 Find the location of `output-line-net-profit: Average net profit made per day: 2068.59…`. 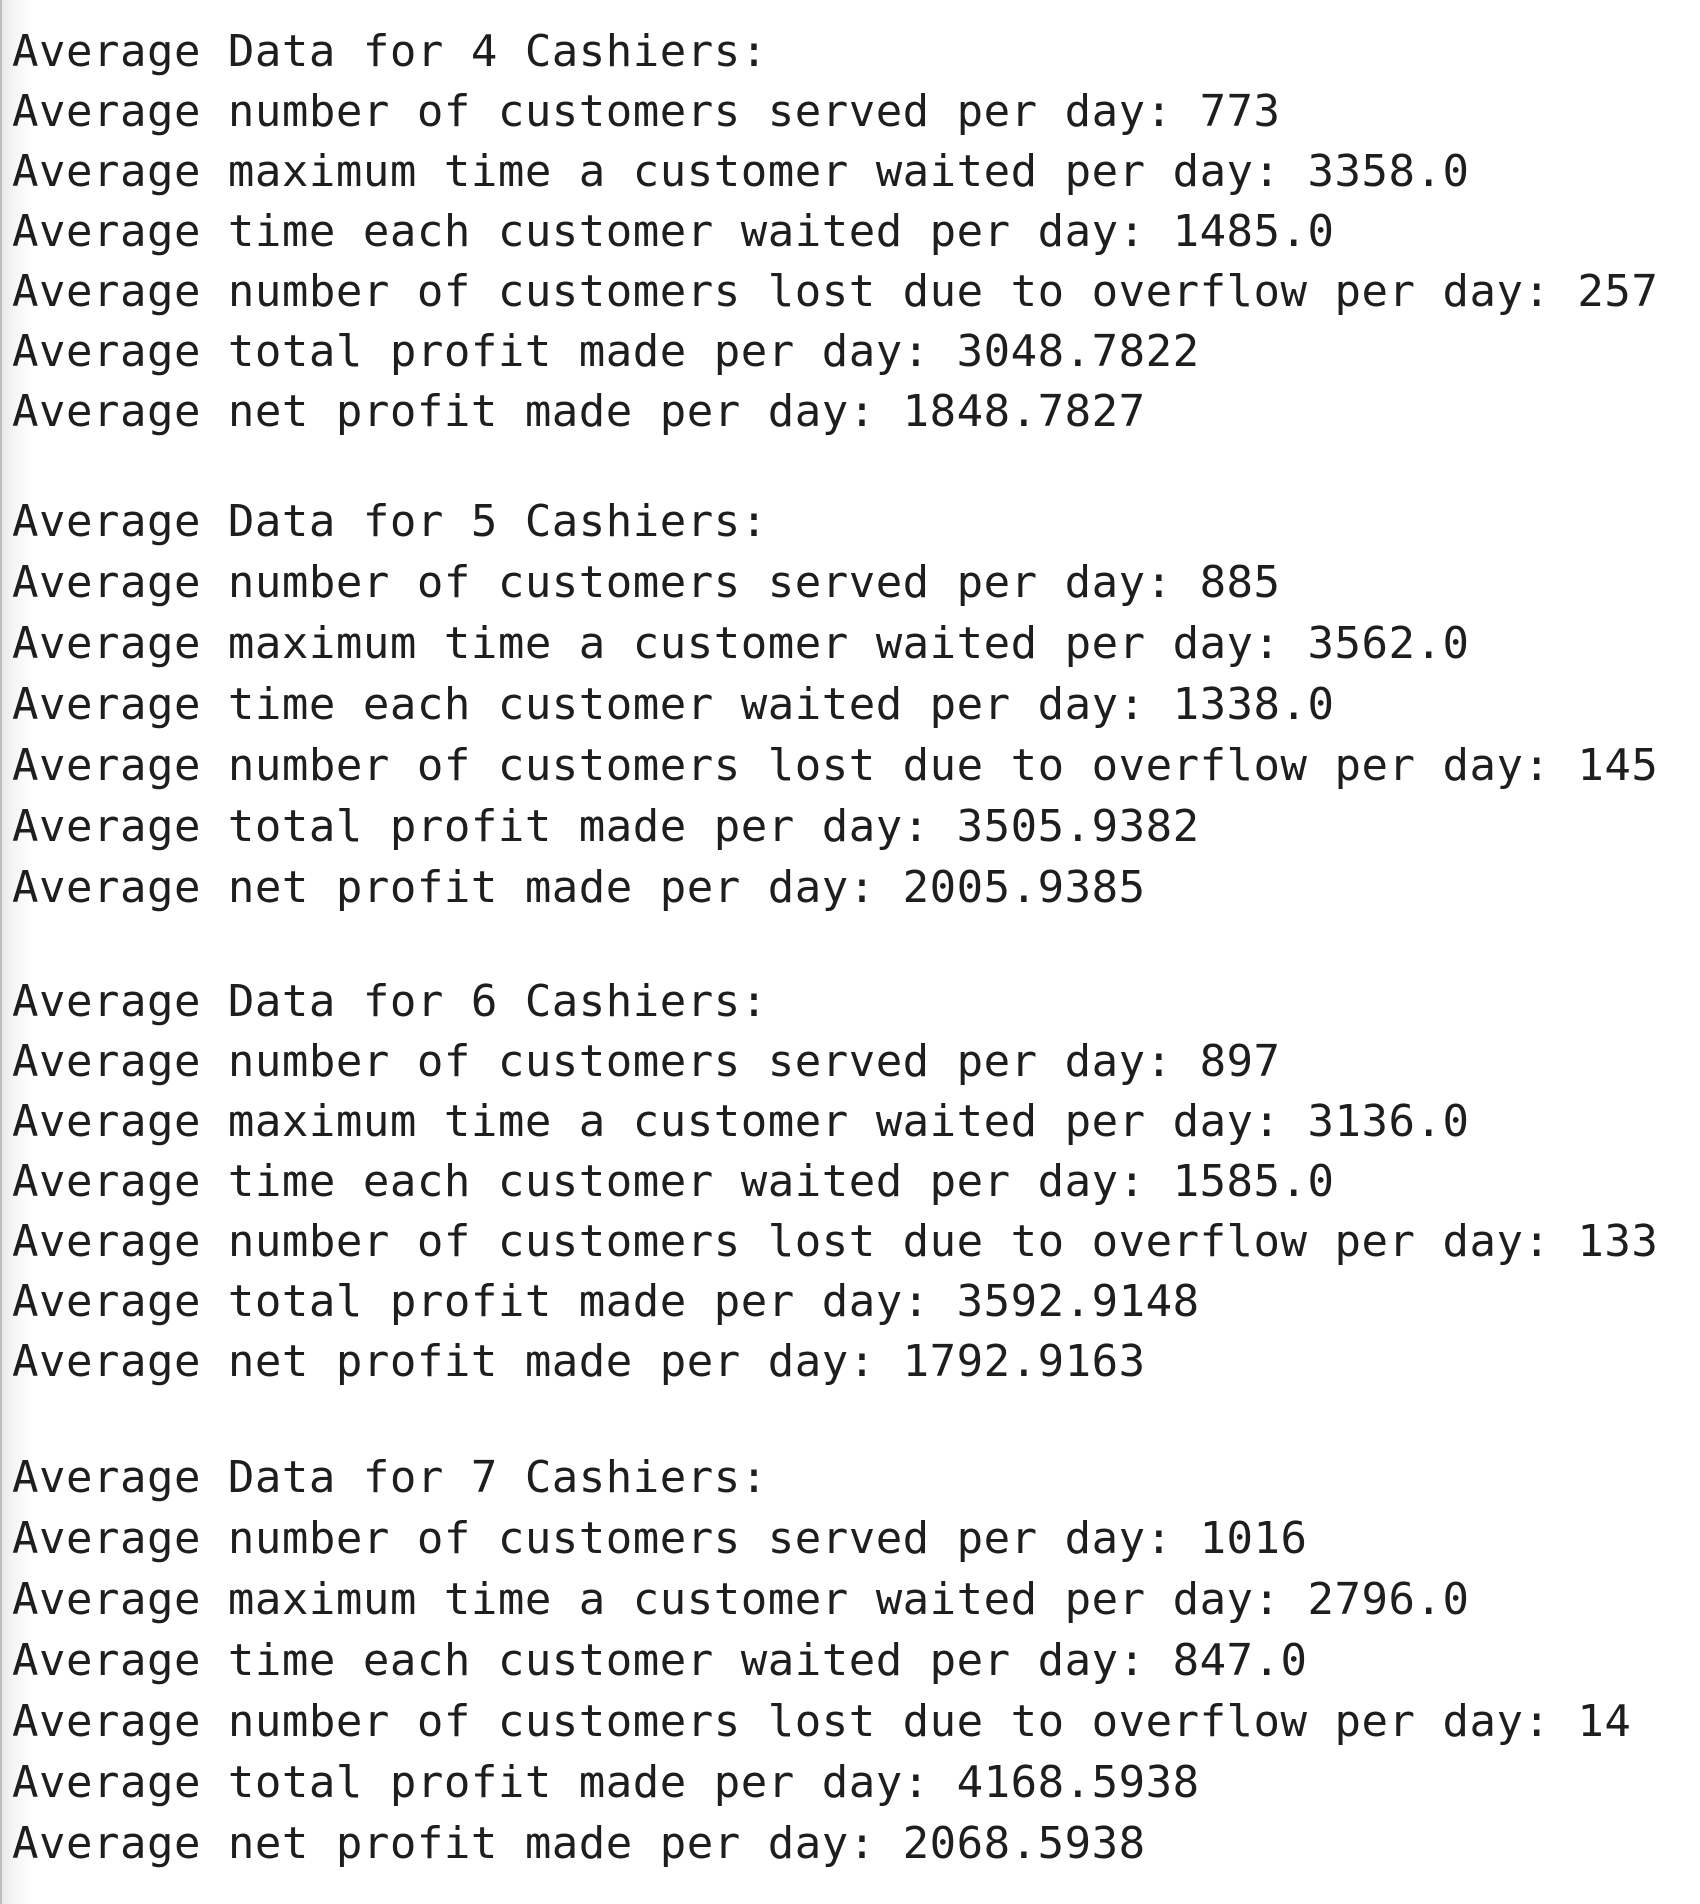

output-line-net-profit: Average net profit made per day: 2068.59… is located at coordinates (579, 1843).